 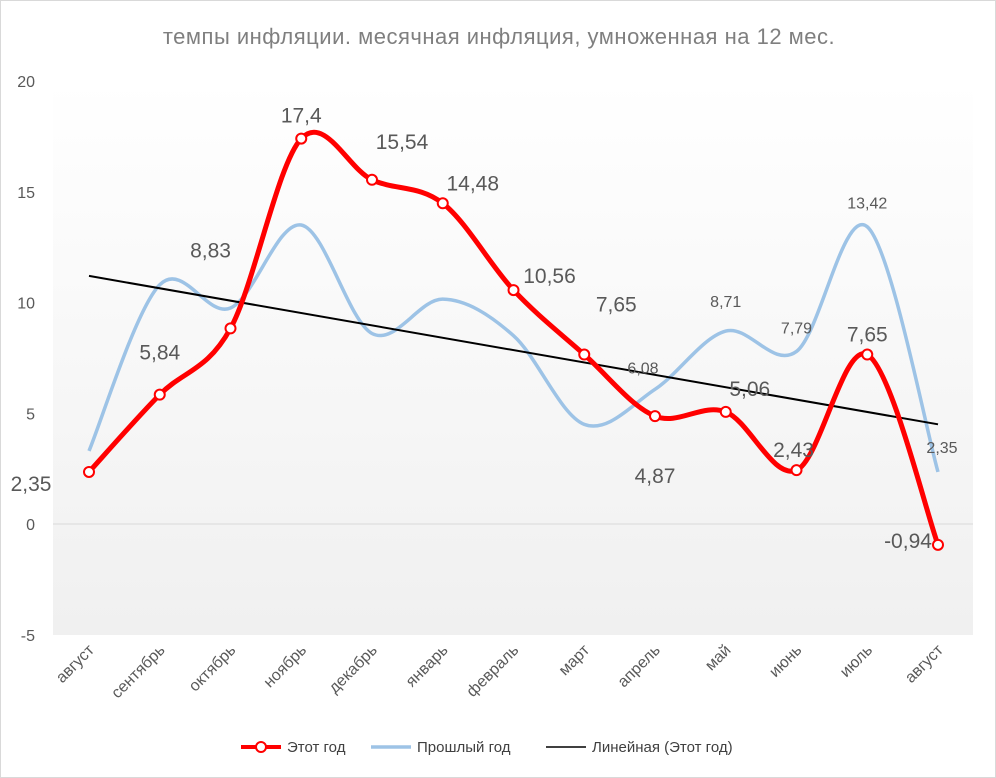 I want to click on x-tick-label: октябрь, so click(x=212, y=668).